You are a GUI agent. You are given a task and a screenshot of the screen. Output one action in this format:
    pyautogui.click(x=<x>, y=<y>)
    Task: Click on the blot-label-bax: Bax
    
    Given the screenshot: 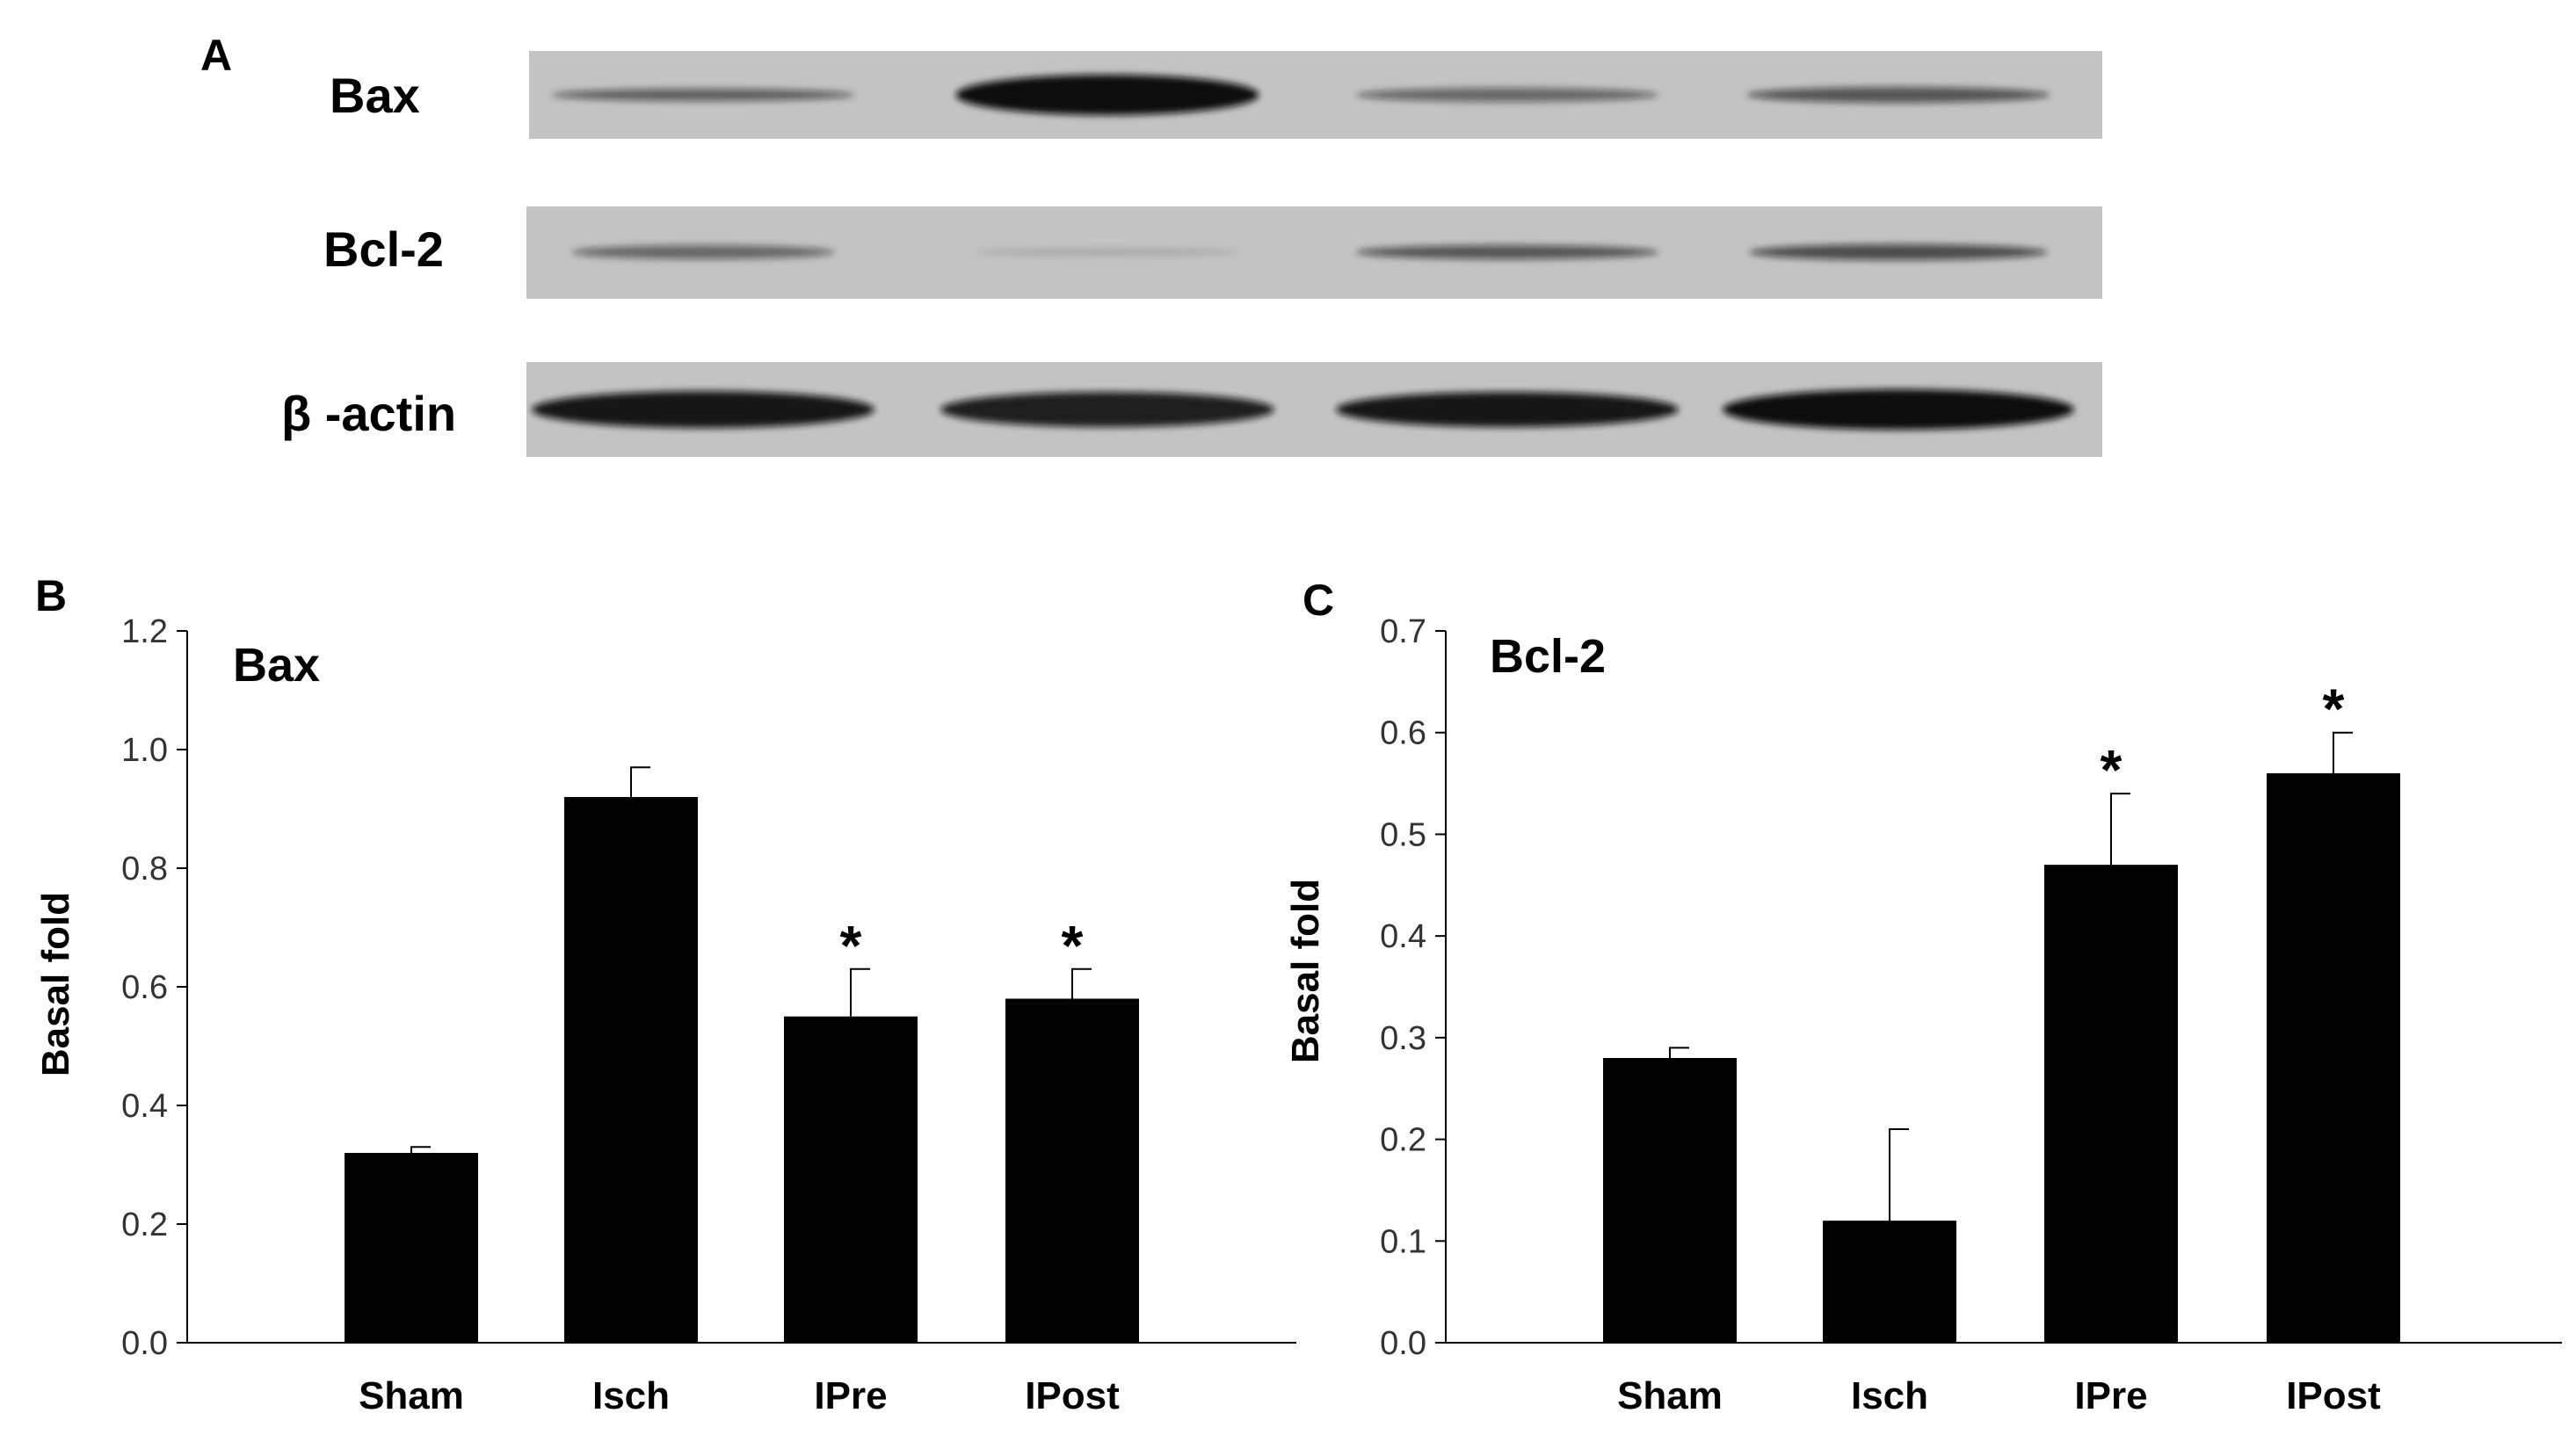 What is the action you would take?
    pyautogui.click(x=375, y=95)
    